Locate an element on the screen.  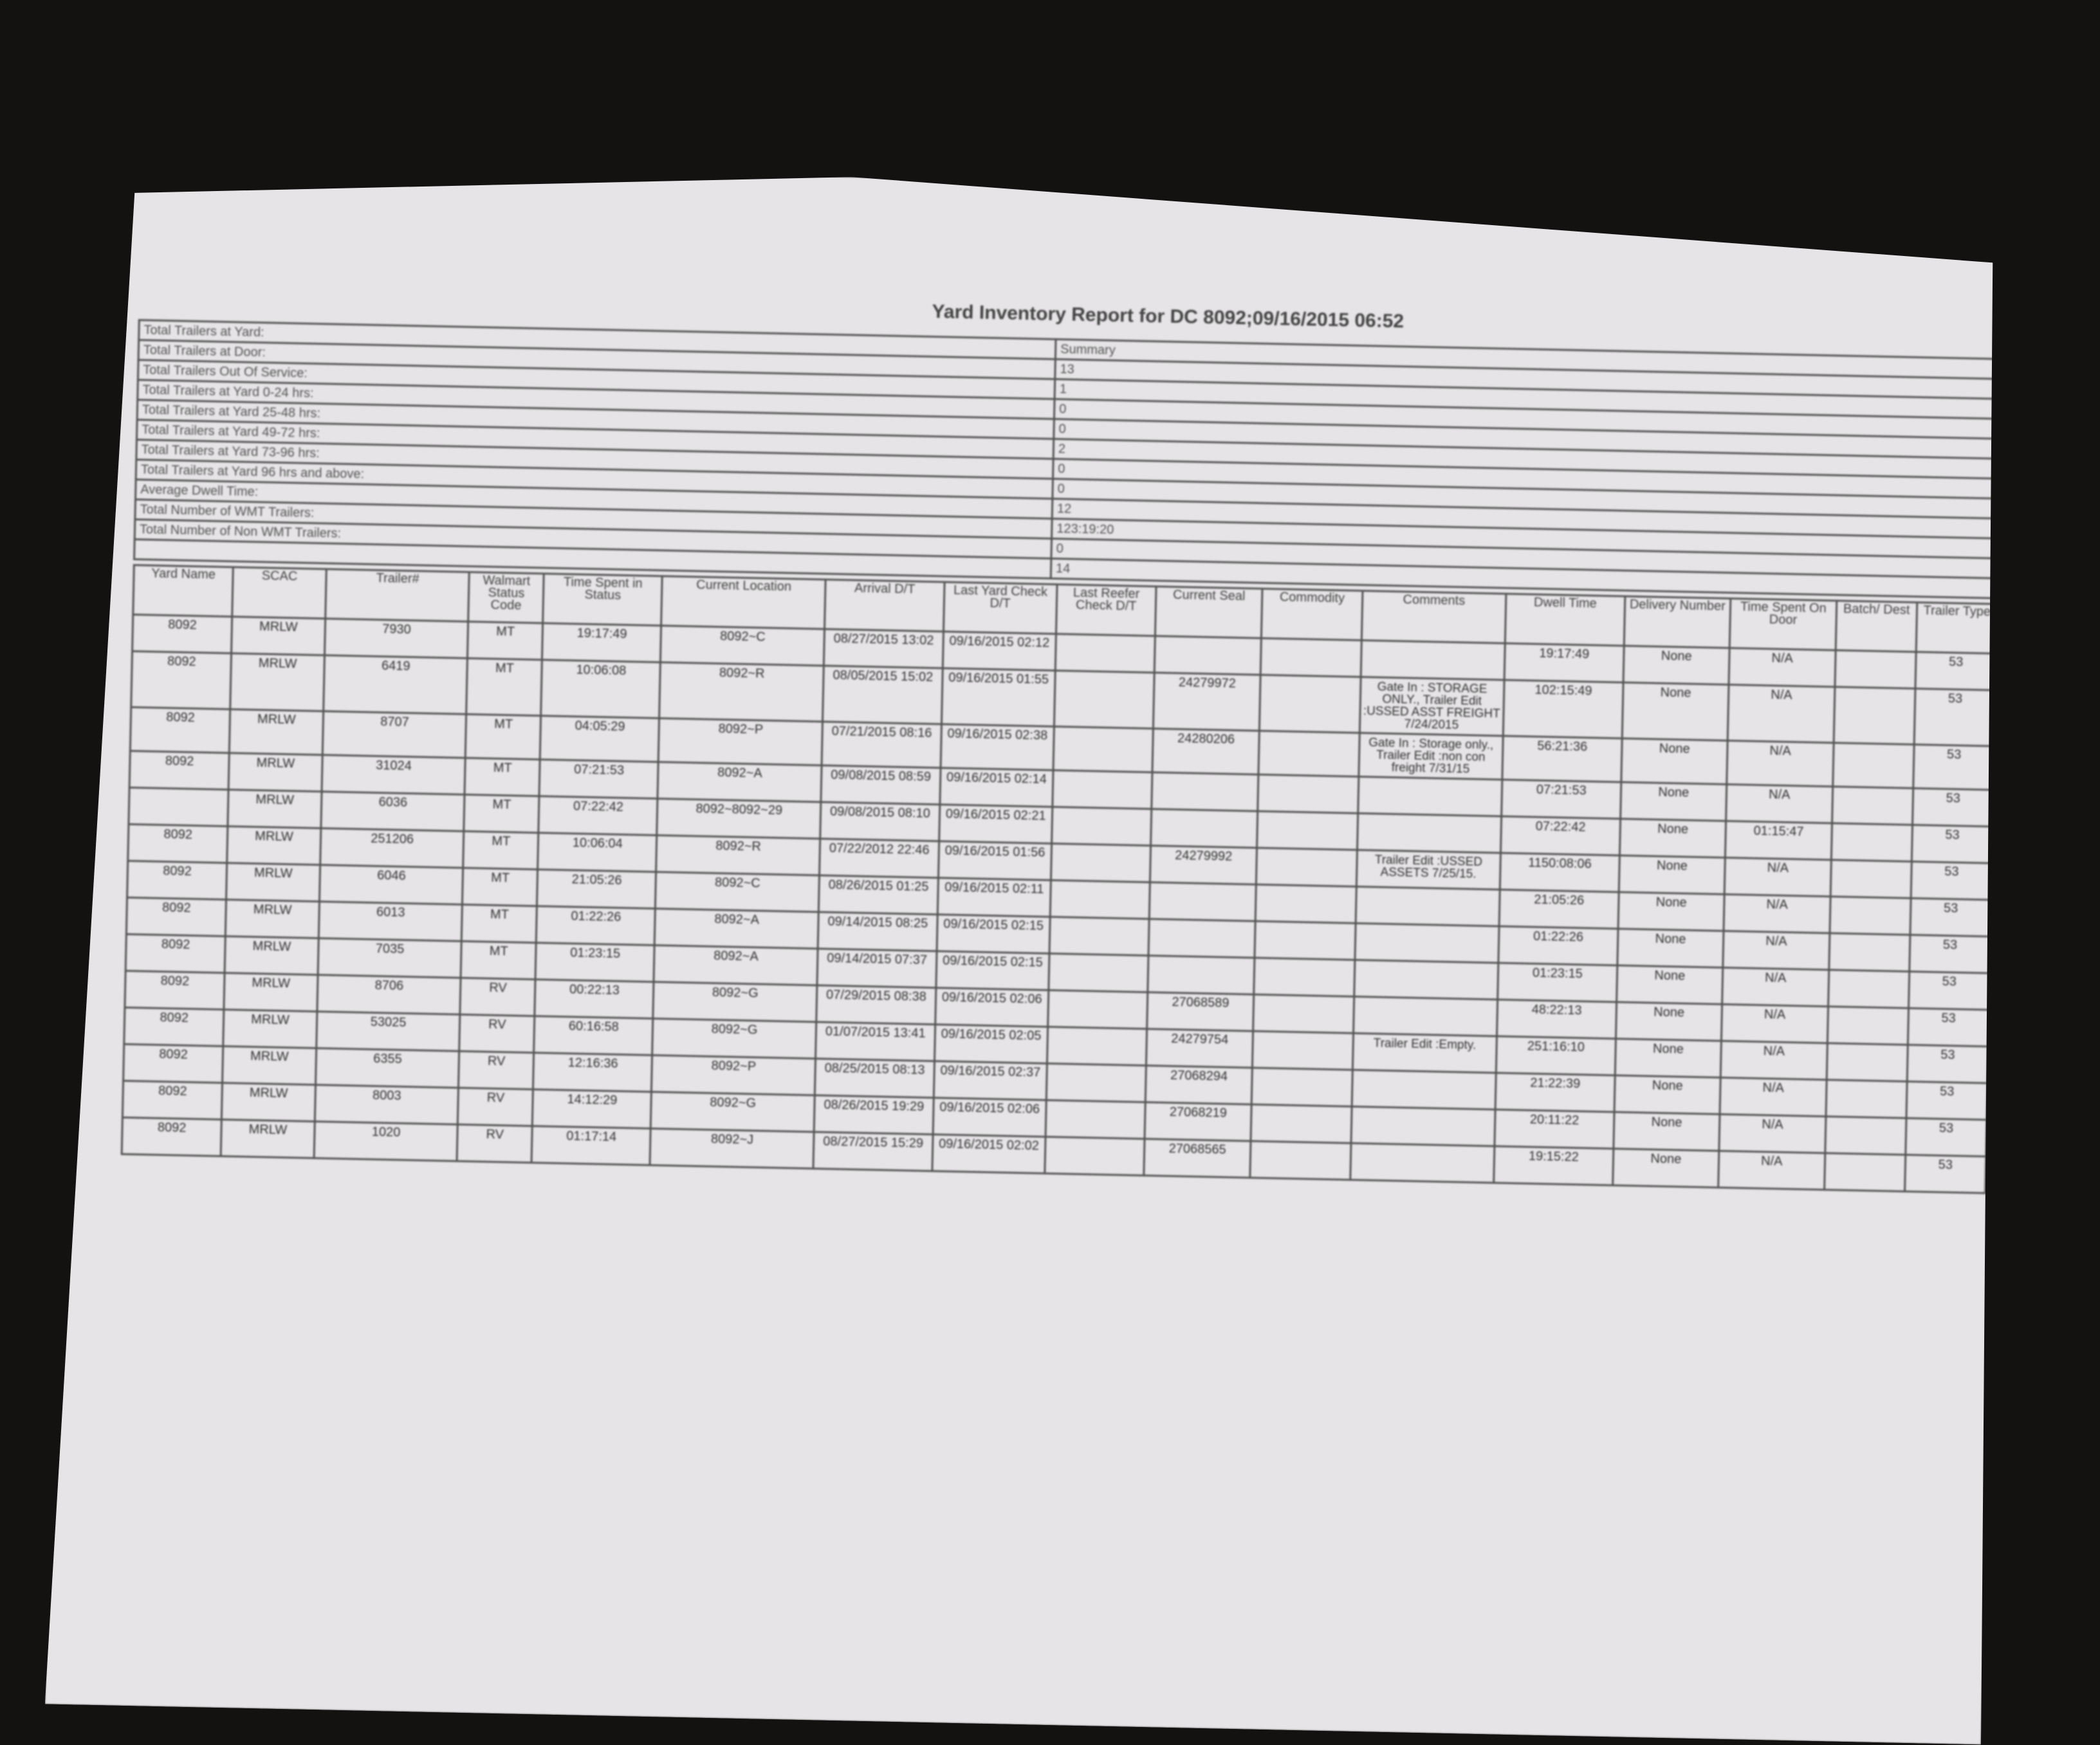
table-cell: Trailer Edit :USSED ASSETS 7/25/15. is located at coordinates (1428, 870).